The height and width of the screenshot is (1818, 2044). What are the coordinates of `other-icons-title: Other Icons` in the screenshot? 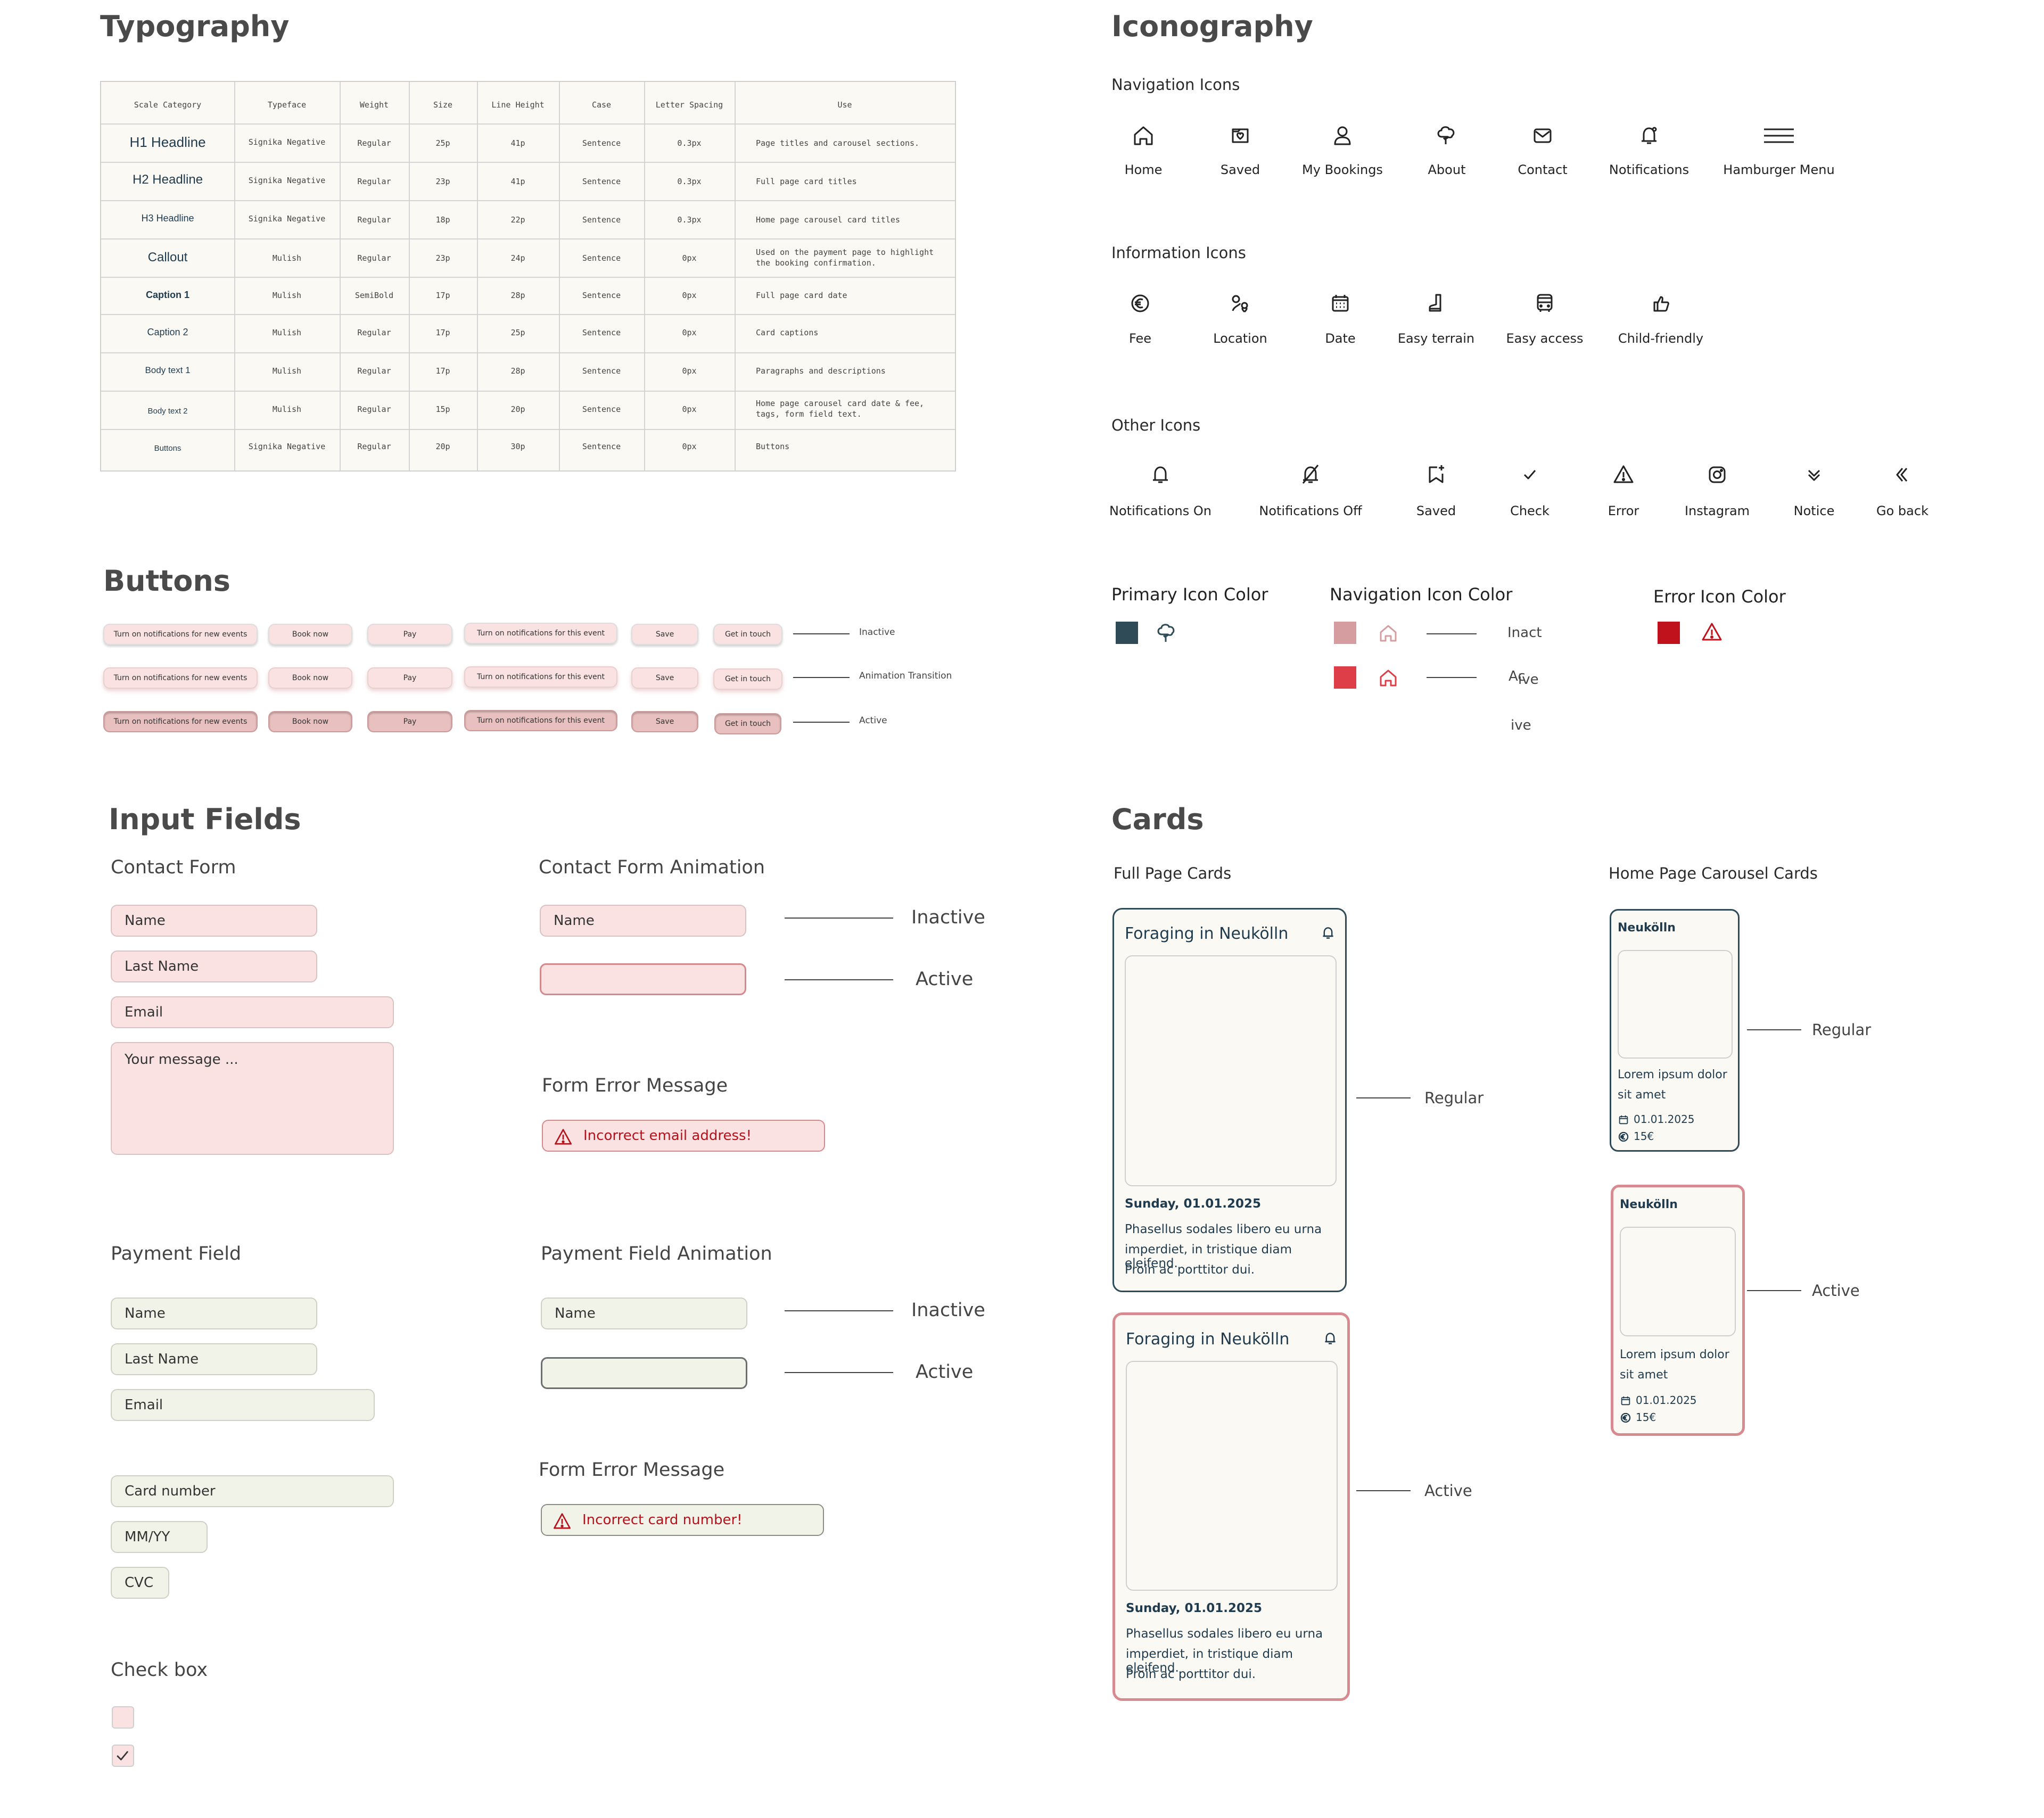 It's located at (1156, 425).